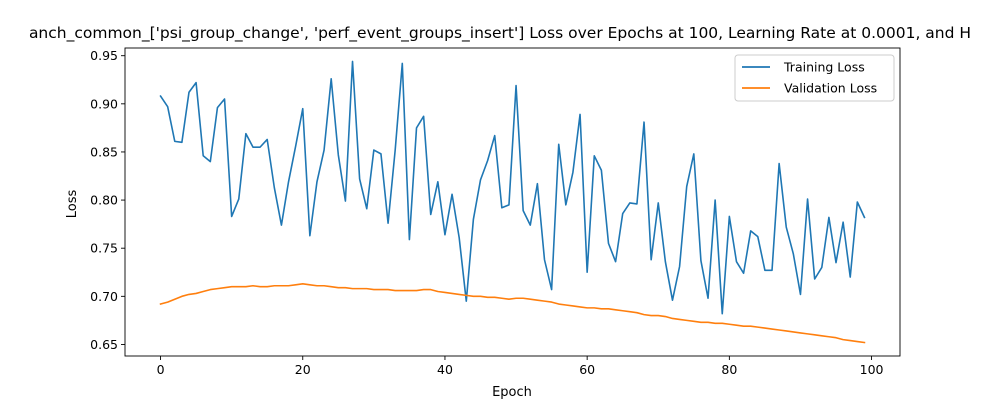 Image resolution: width=1000 pixels, height=400 pixels. I want to click on series-line-validation-loss, so click(512, 313).